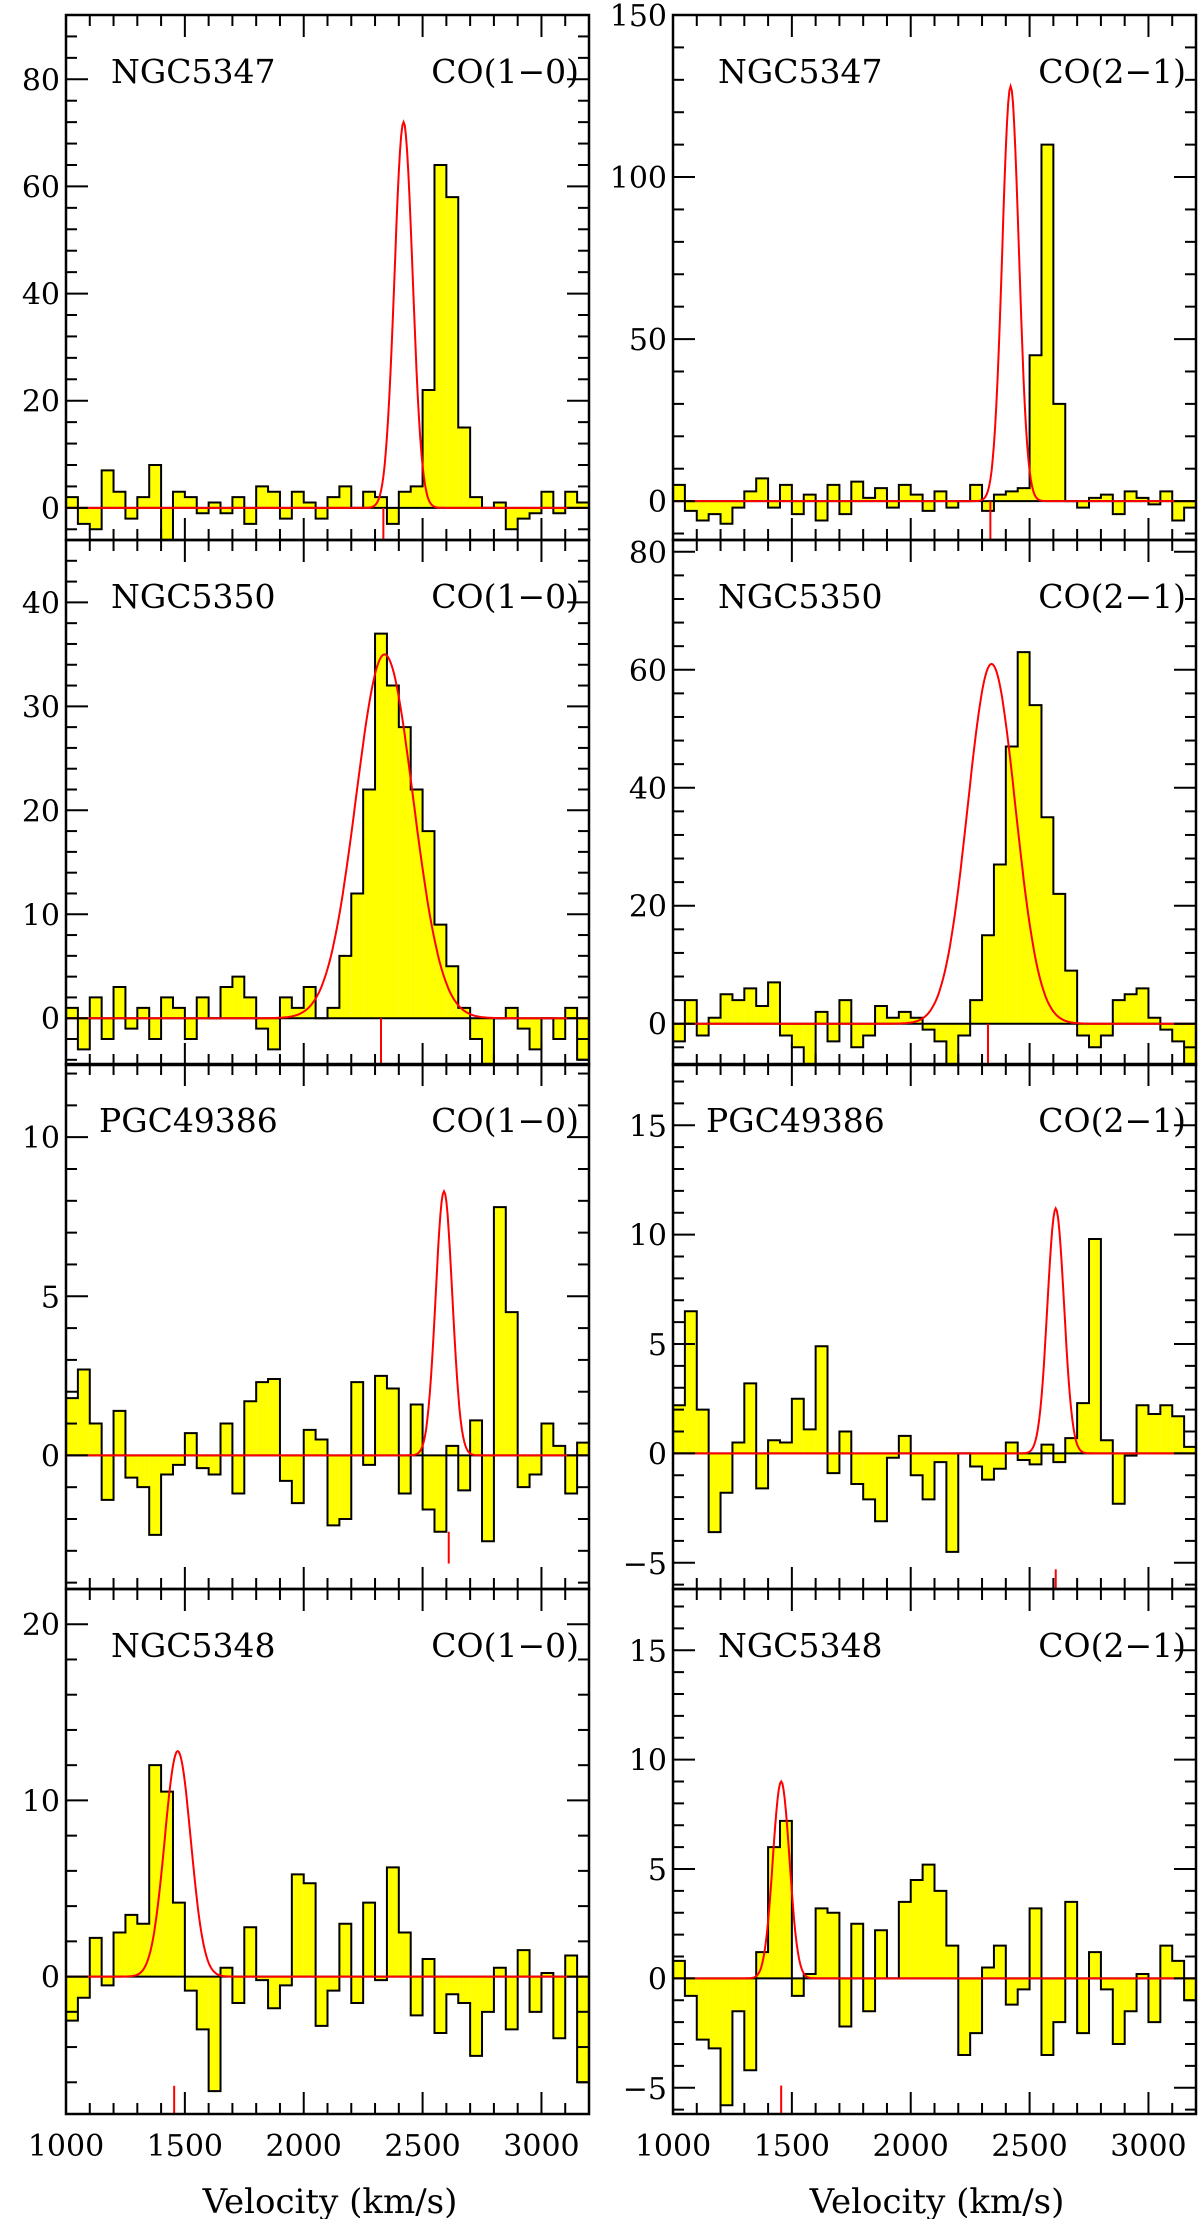  I want to click on co-transition-ngc5347-co21: CO(2−1), so click(1112, 71).